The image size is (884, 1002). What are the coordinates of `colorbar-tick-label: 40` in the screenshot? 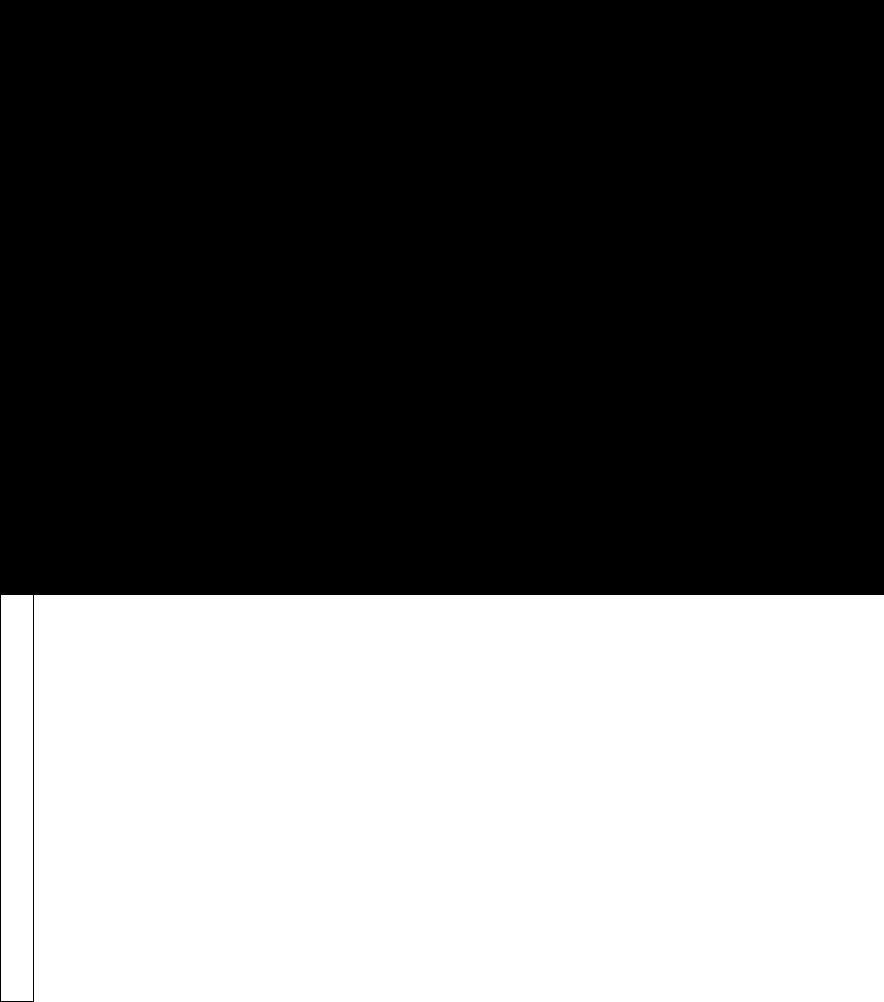 It's located at (865, 312).